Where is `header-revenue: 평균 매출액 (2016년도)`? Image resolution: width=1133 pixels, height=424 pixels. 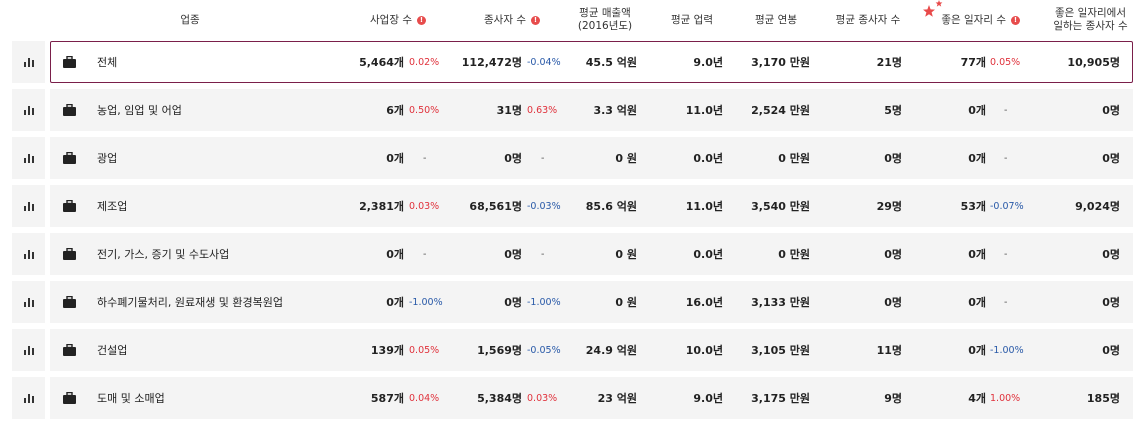
header-revenue: 평균 매출액 (2016년도) is located at coordinates (605, 20).